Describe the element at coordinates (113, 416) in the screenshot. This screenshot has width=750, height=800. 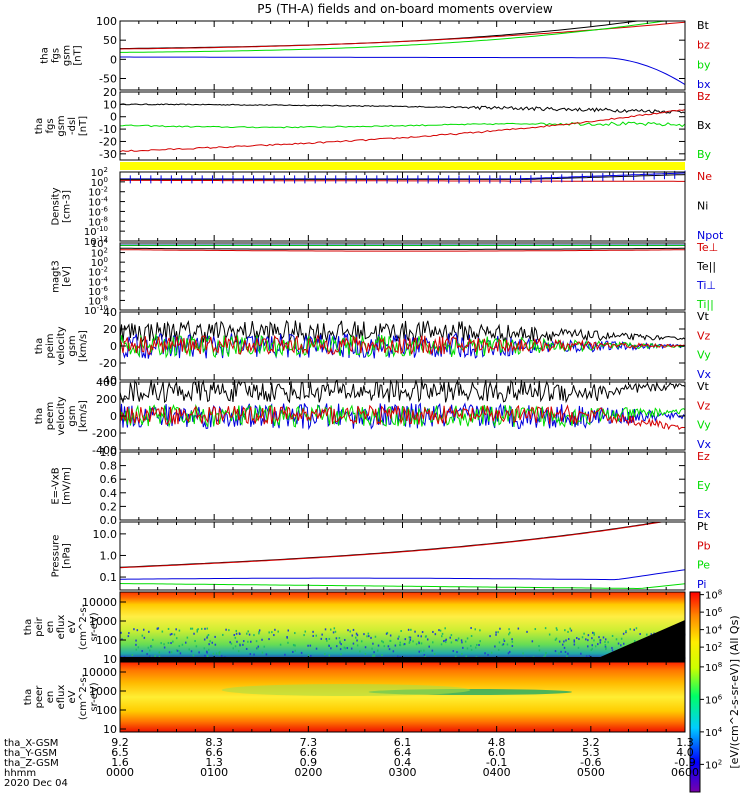
I see `y-tick-label: 0` at that location.